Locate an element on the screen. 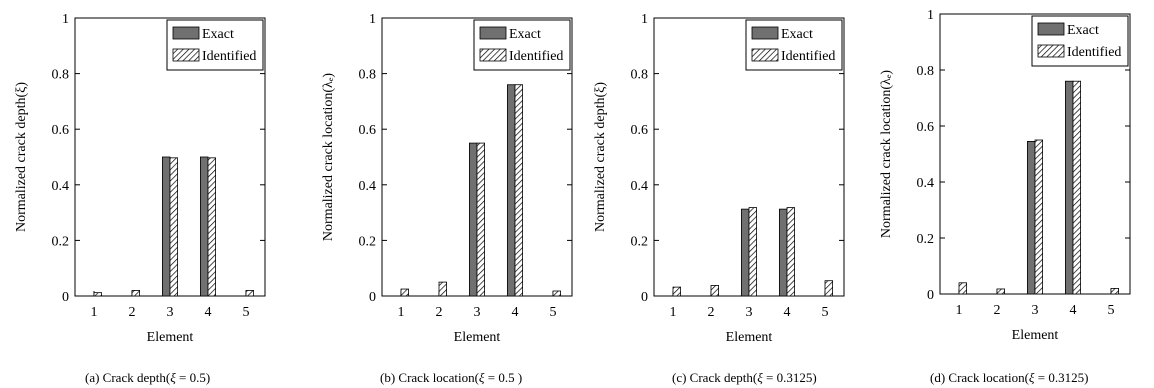 This screenshot has width=1154, height=388. y-tick-label-c: 0 is located at coordinates (644, 297).